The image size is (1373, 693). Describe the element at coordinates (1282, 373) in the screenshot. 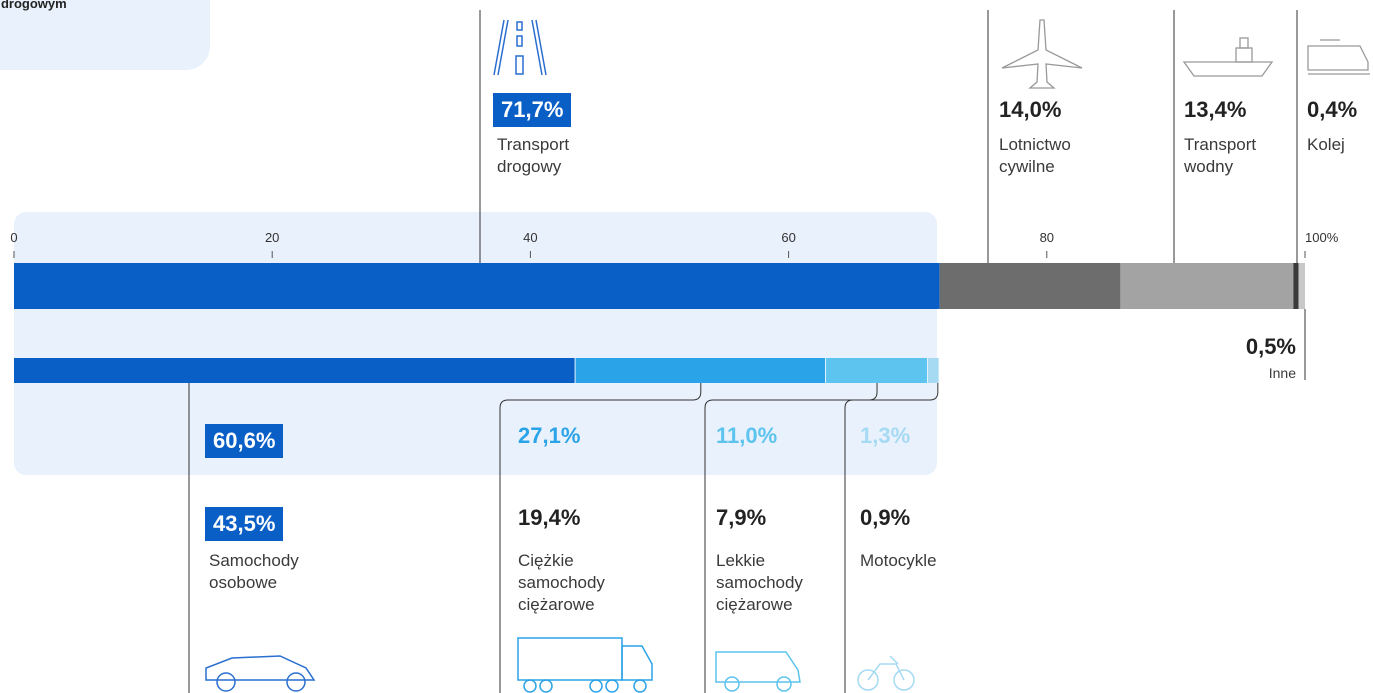

I see `mode-name: Inne` at that location.